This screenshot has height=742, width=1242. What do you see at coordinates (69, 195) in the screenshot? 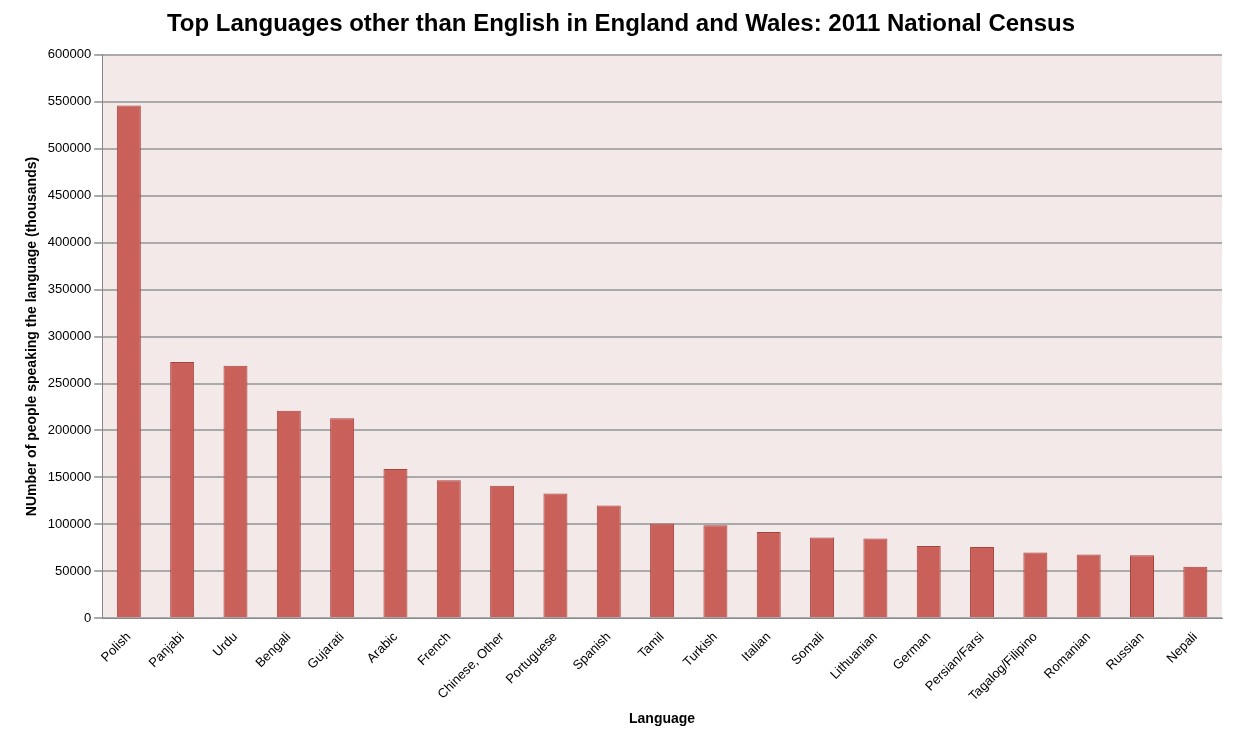
I see `y-tick-label: 450000` at bounding box center [69, 195].